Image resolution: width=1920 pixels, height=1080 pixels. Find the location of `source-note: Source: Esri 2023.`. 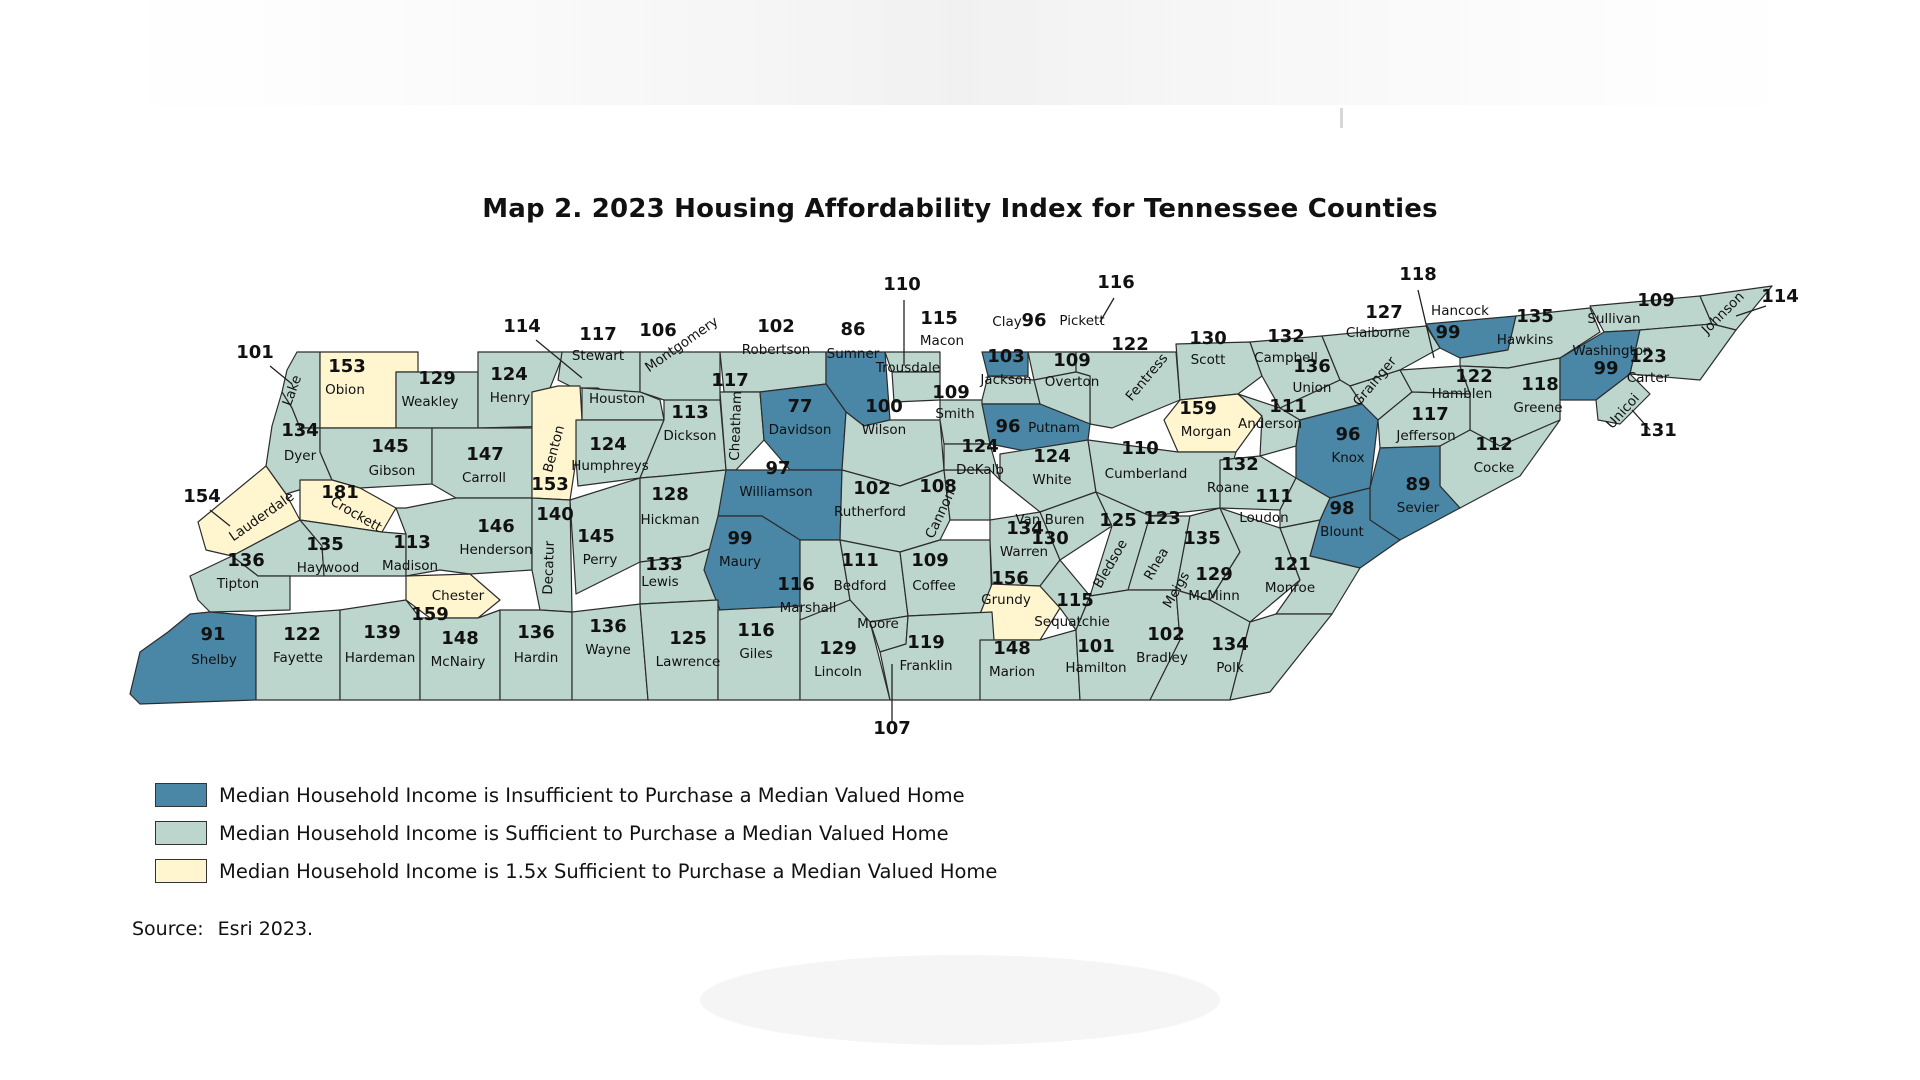

source-note: Source: Esri 2023. is located at coordinates (222, 929).